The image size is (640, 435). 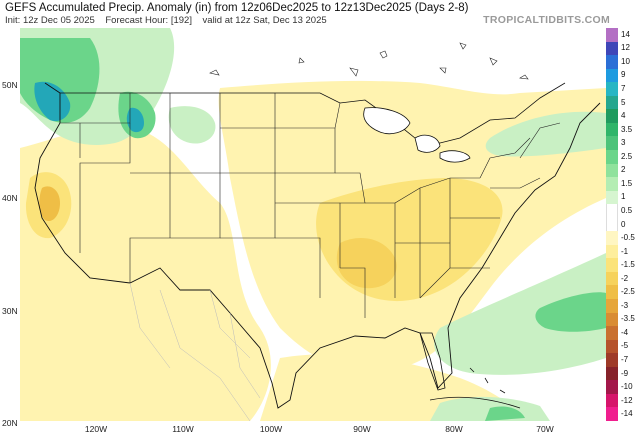 I want to click on colorbar-tick-label: 0, so click(x=623, y=224).